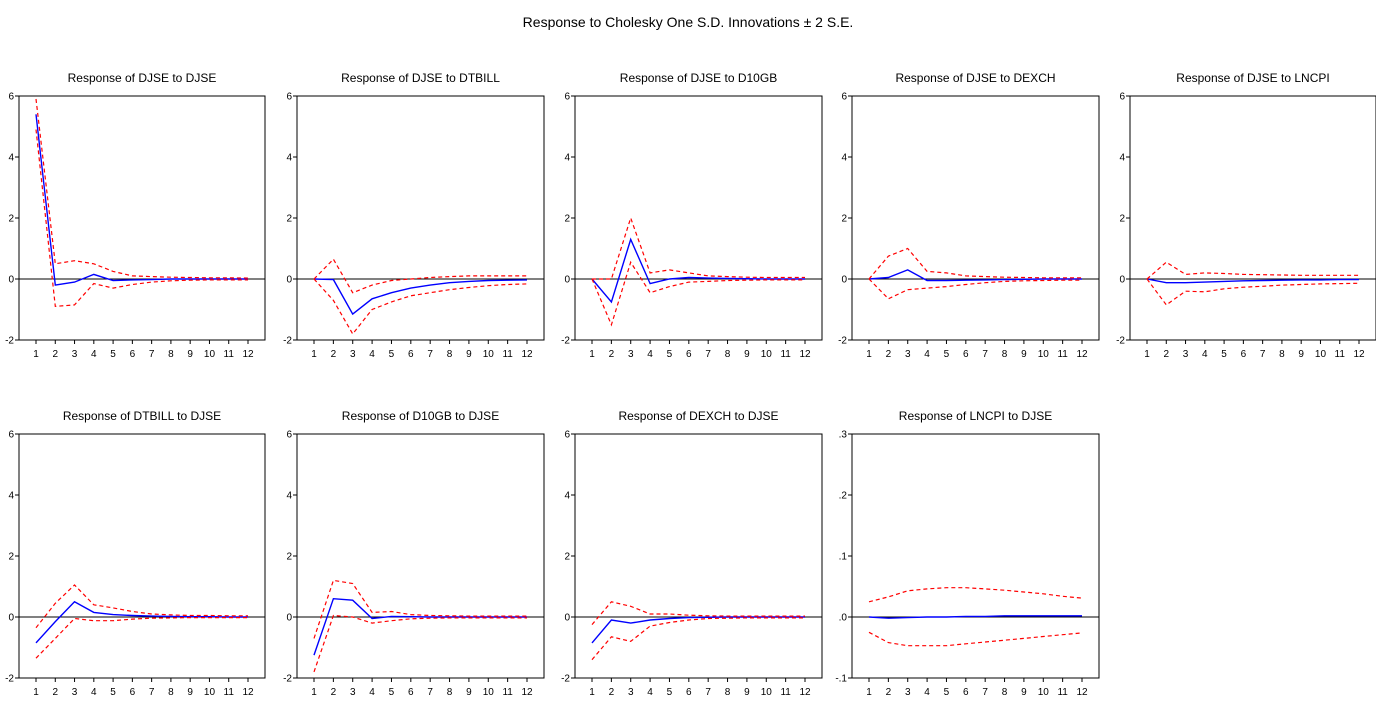 The width and height of the screenshot is (1376, 704). I want to click on y-tick-label: .3, so click(843, 435).